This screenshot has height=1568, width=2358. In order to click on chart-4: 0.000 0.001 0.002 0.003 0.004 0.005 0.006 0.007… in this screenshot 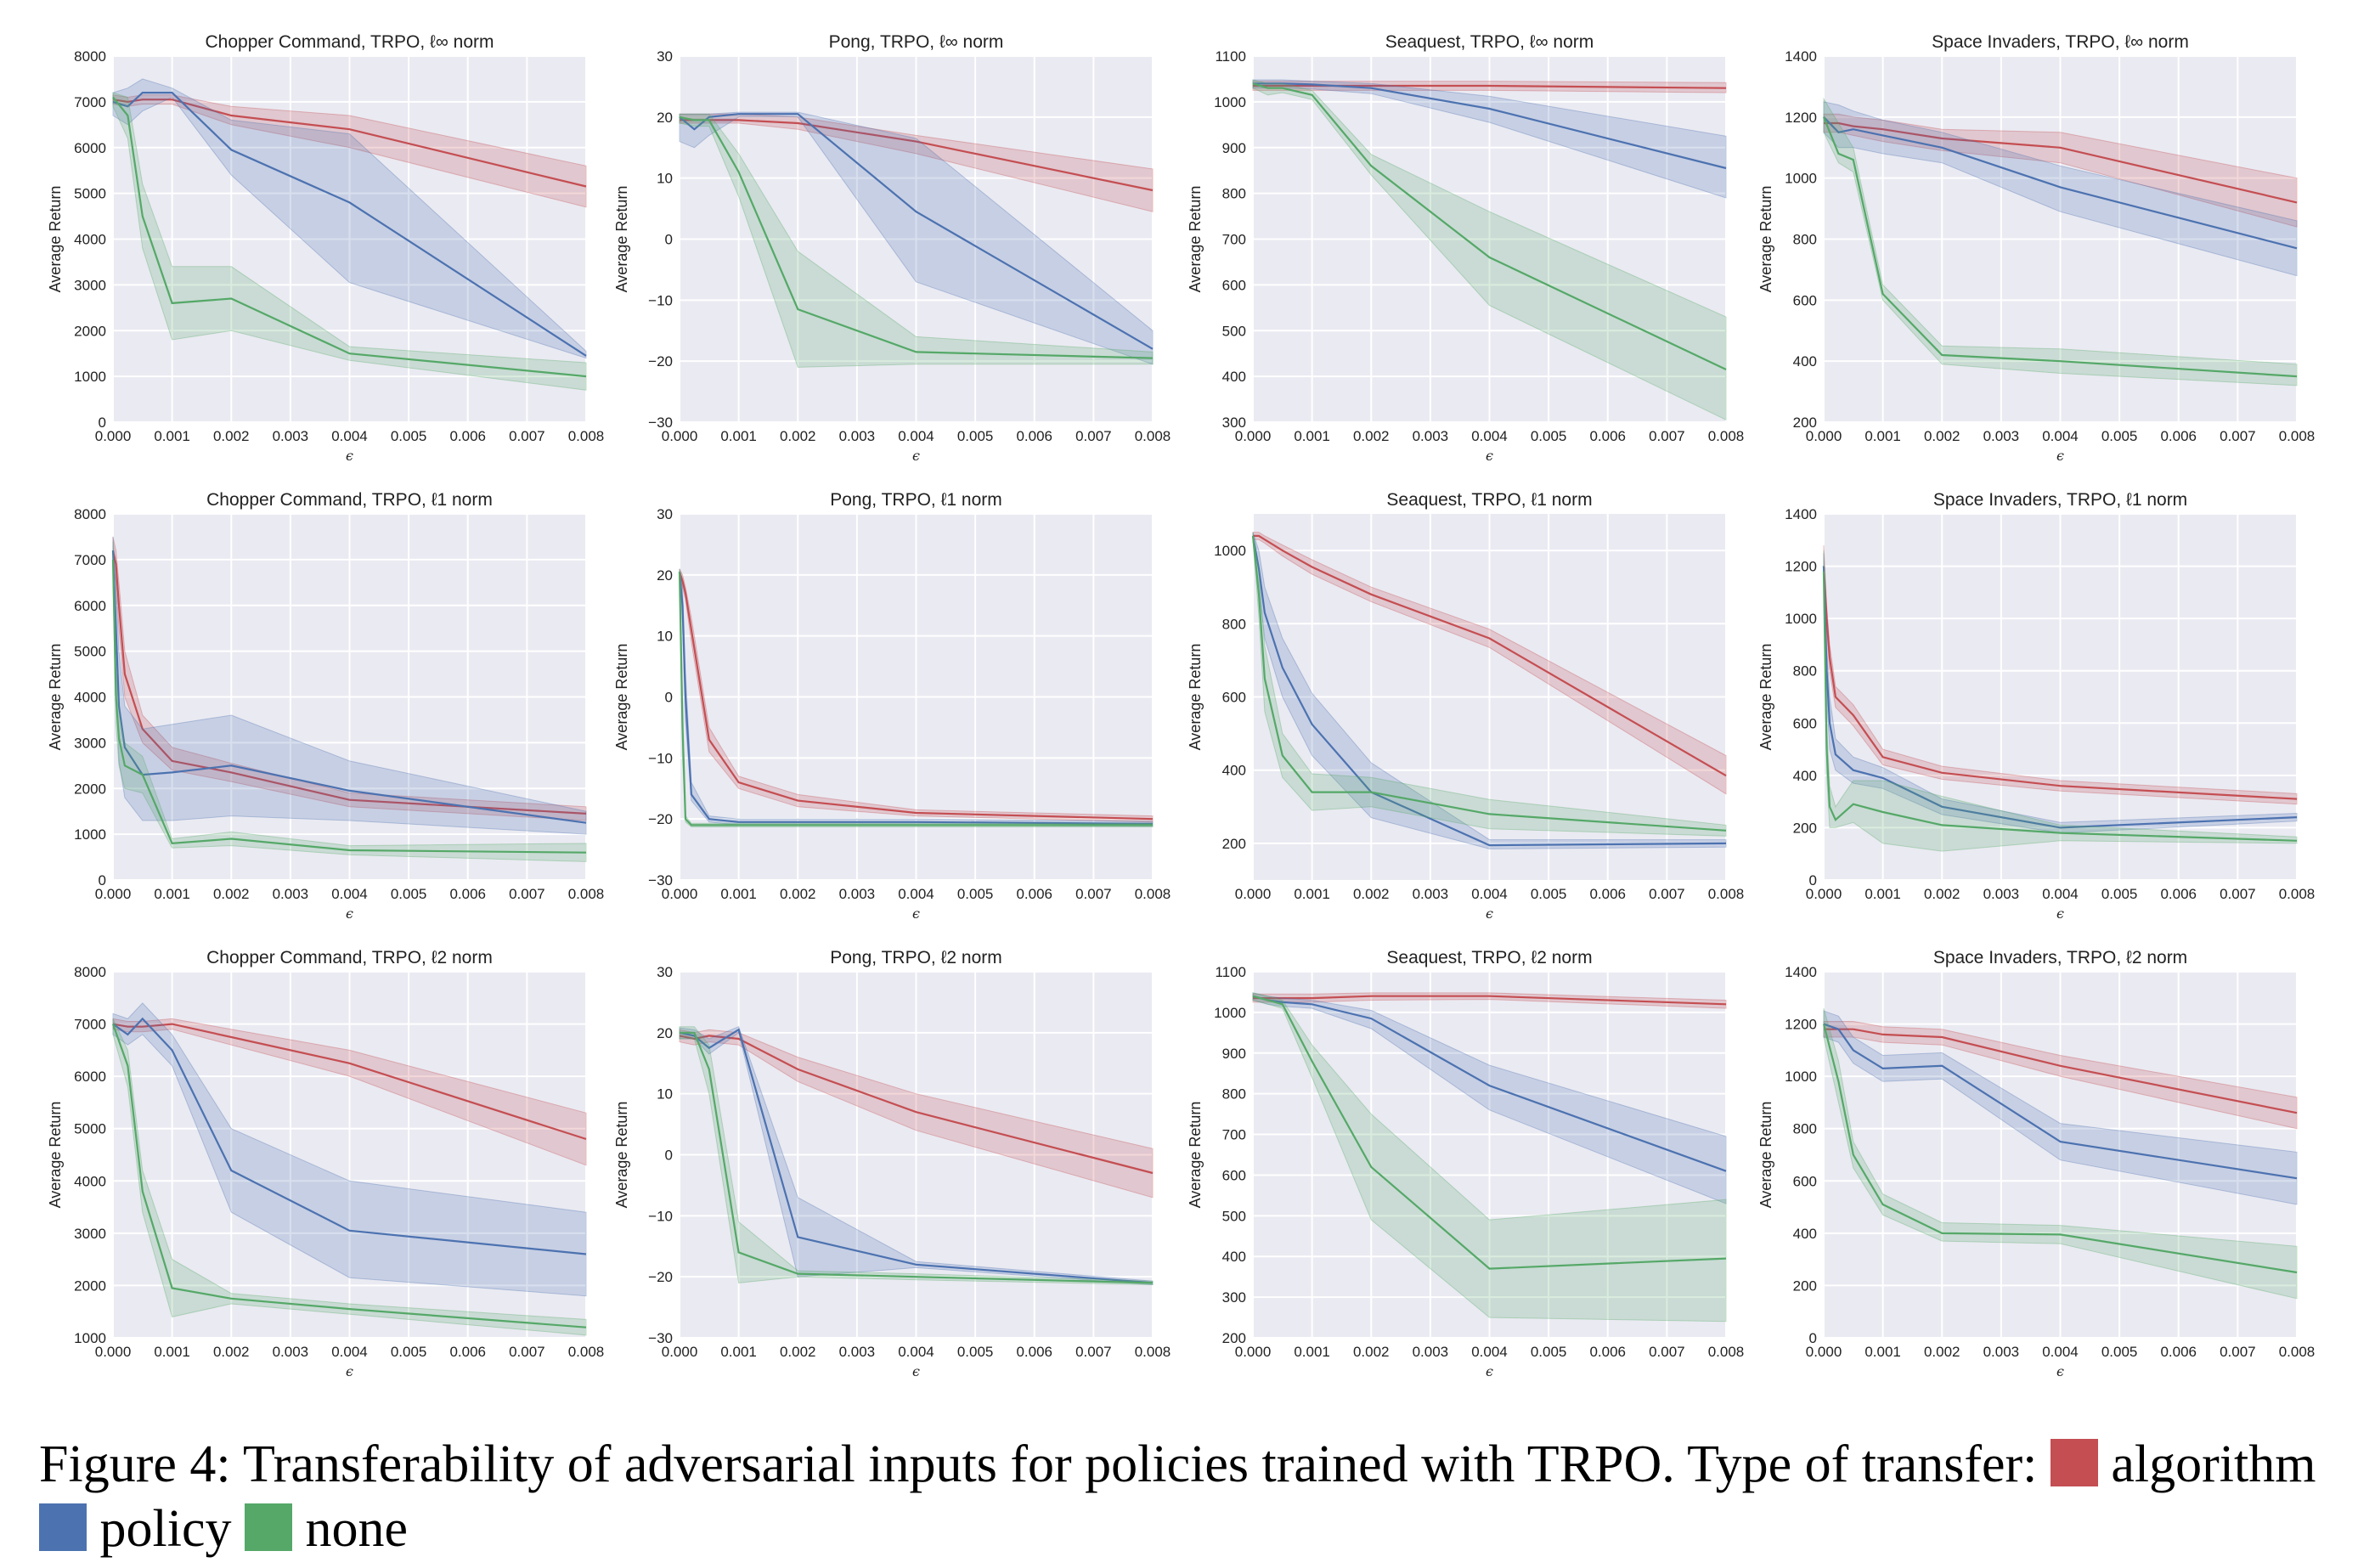, I will do `click(2036, 248)`.